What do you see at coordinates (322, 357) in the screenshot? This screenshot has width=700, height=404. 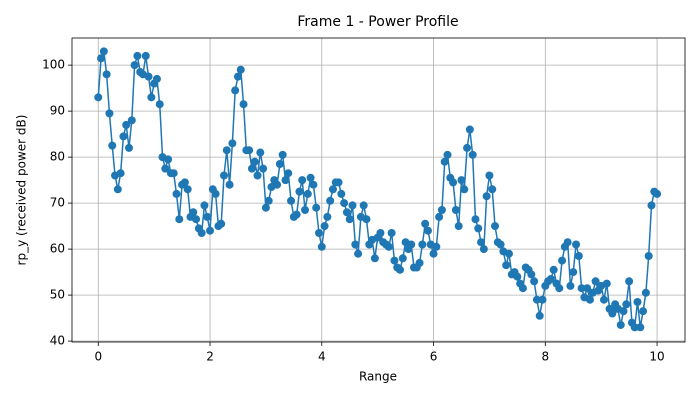 I see `x-tick-label: 4` at bounding box center [322, 357].